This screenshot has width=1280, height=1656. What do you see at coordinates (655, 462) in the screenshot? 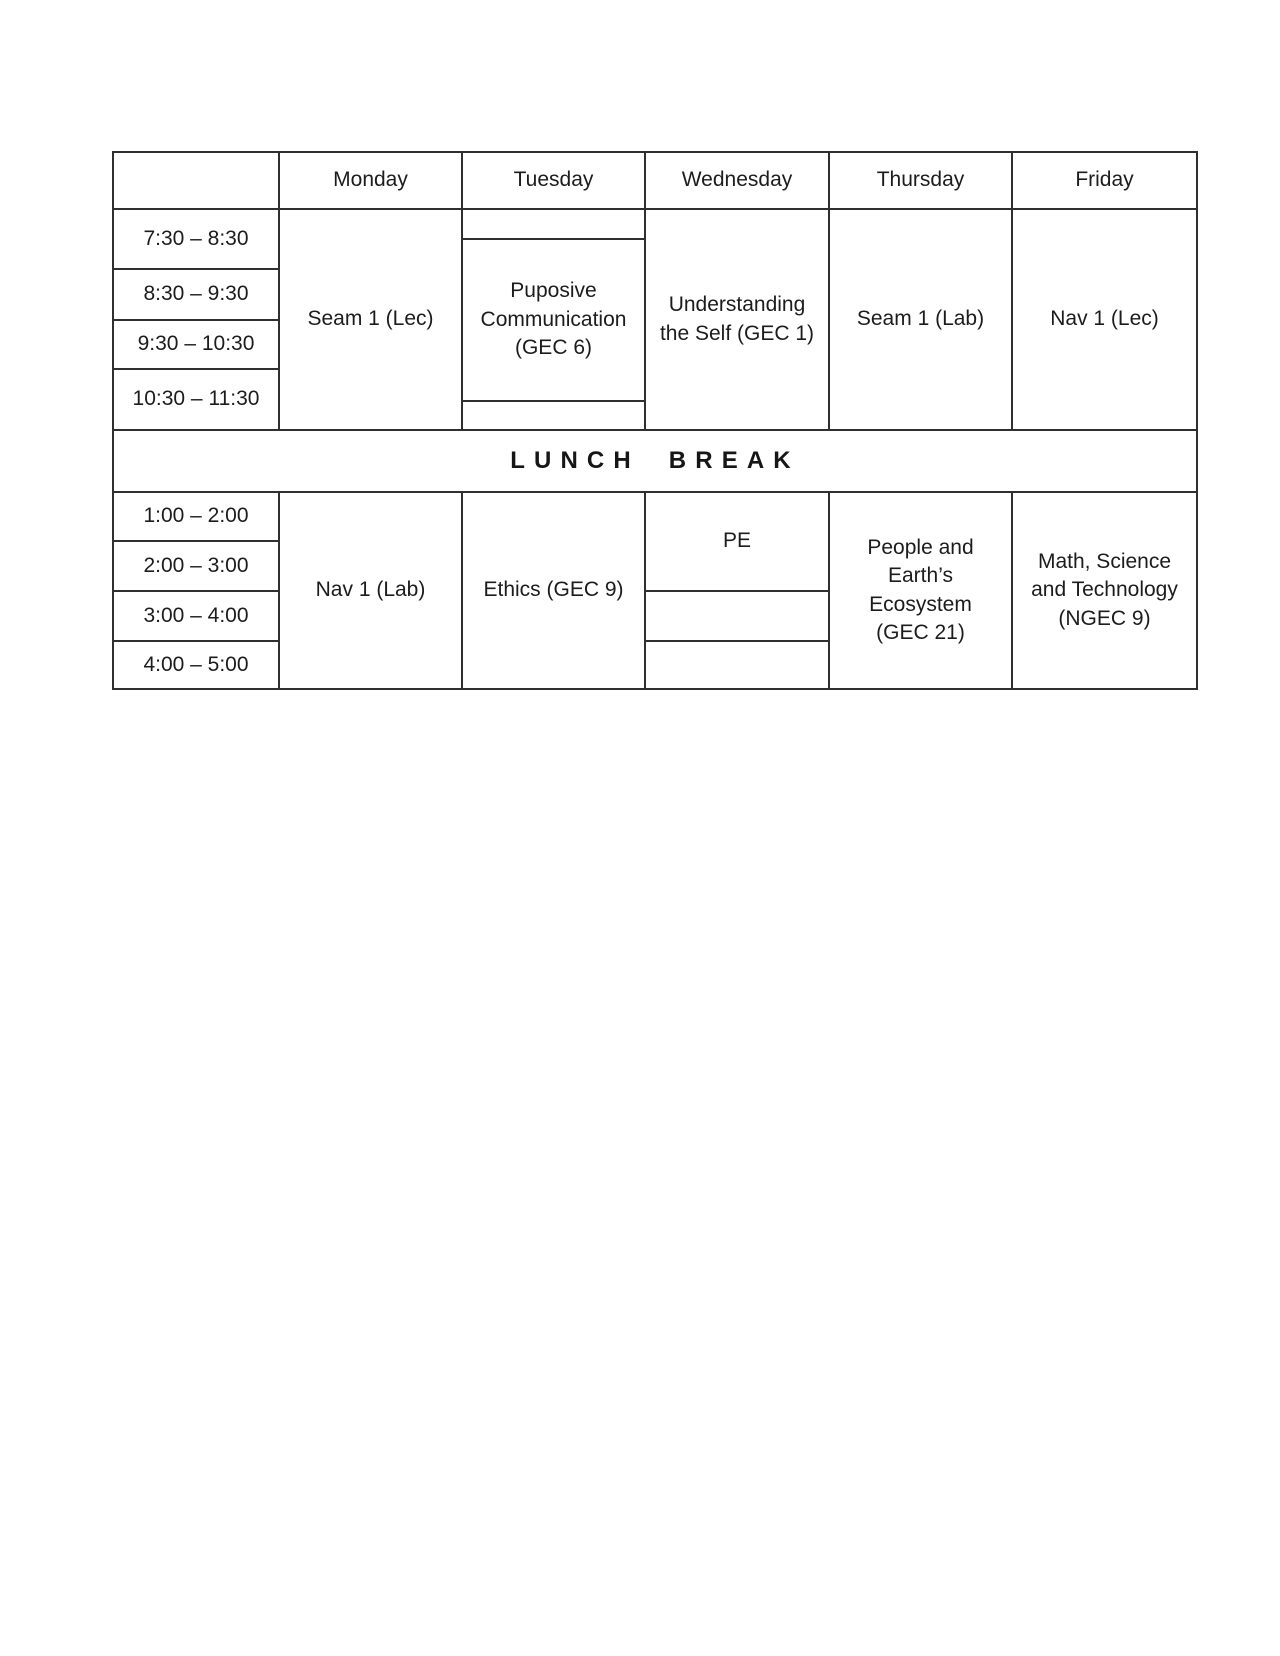
I see `lunch-break-banner: LUNCH BREAK` at bounding box center [655, 462].